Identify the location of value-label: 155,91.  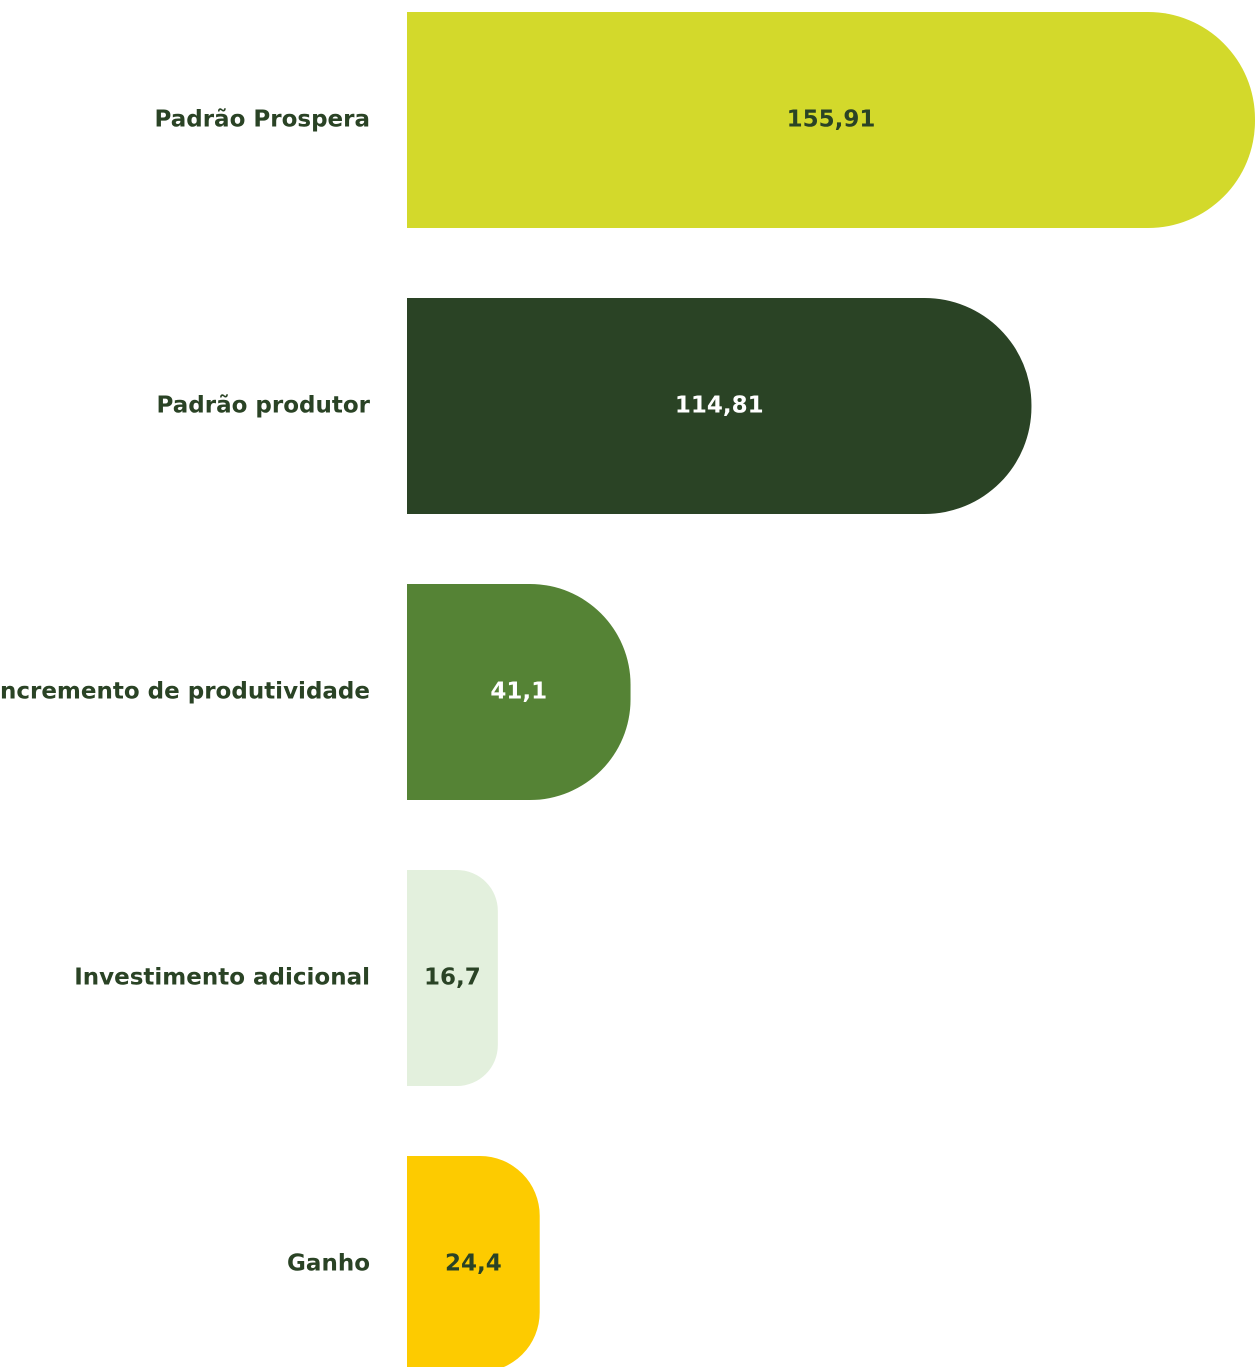
(831, 120).